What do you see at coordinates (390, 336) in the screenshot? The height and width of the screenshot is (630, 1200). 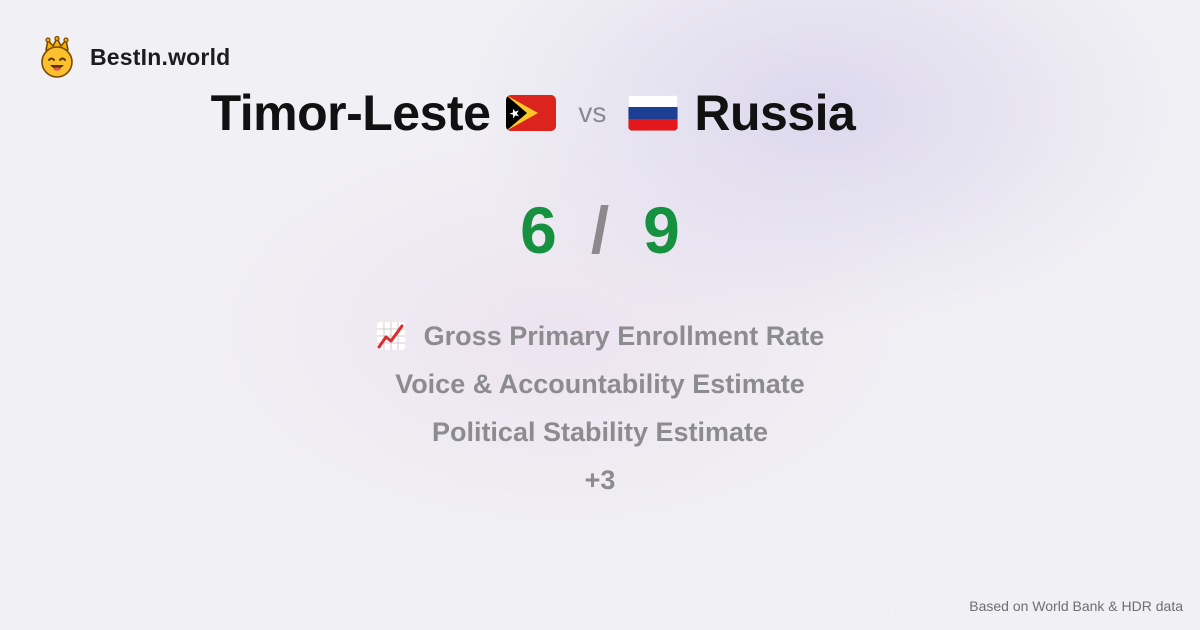 I see `chart-increasing-icon` at bounding box center [390, 336].